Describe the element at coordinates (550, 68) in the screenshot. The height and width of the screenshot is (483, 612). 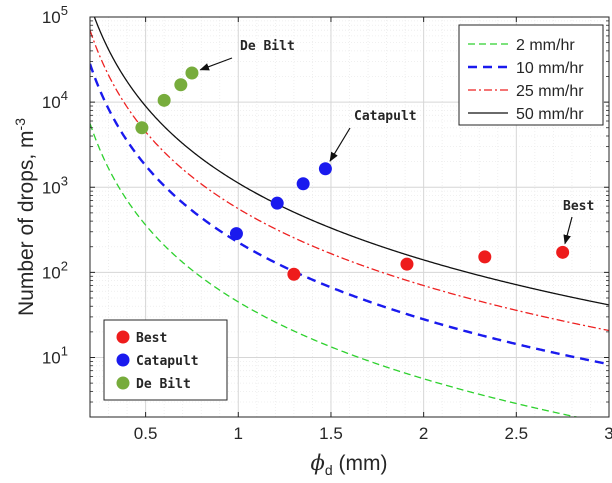
I see `legend-label: 10 mm/hr` at that location.